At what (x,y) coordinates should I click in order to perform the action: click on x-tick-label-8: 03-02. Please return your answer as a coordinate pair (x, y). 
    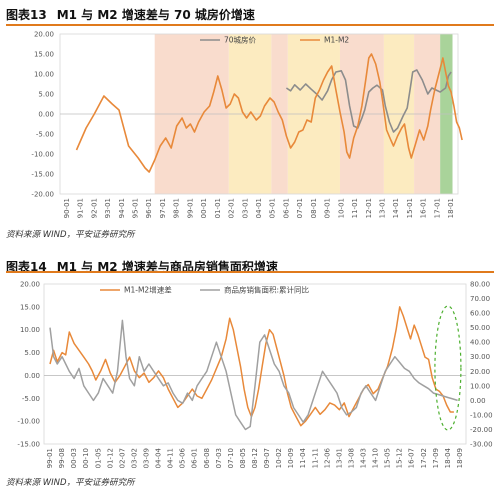
    Looking at the image, I should click on (134, 458).